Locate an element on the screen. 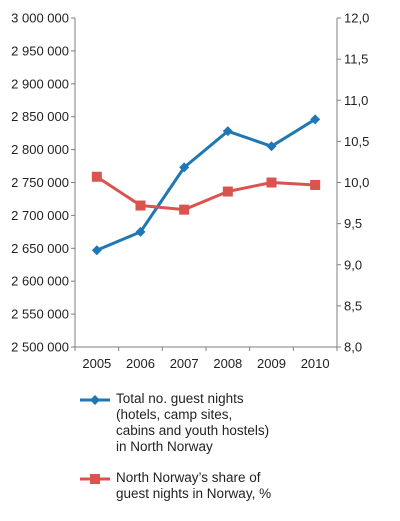 This screenshot has width=400, height=521. left-axis-tick-label: 2 950 000 is located at coordinates (40, 50).